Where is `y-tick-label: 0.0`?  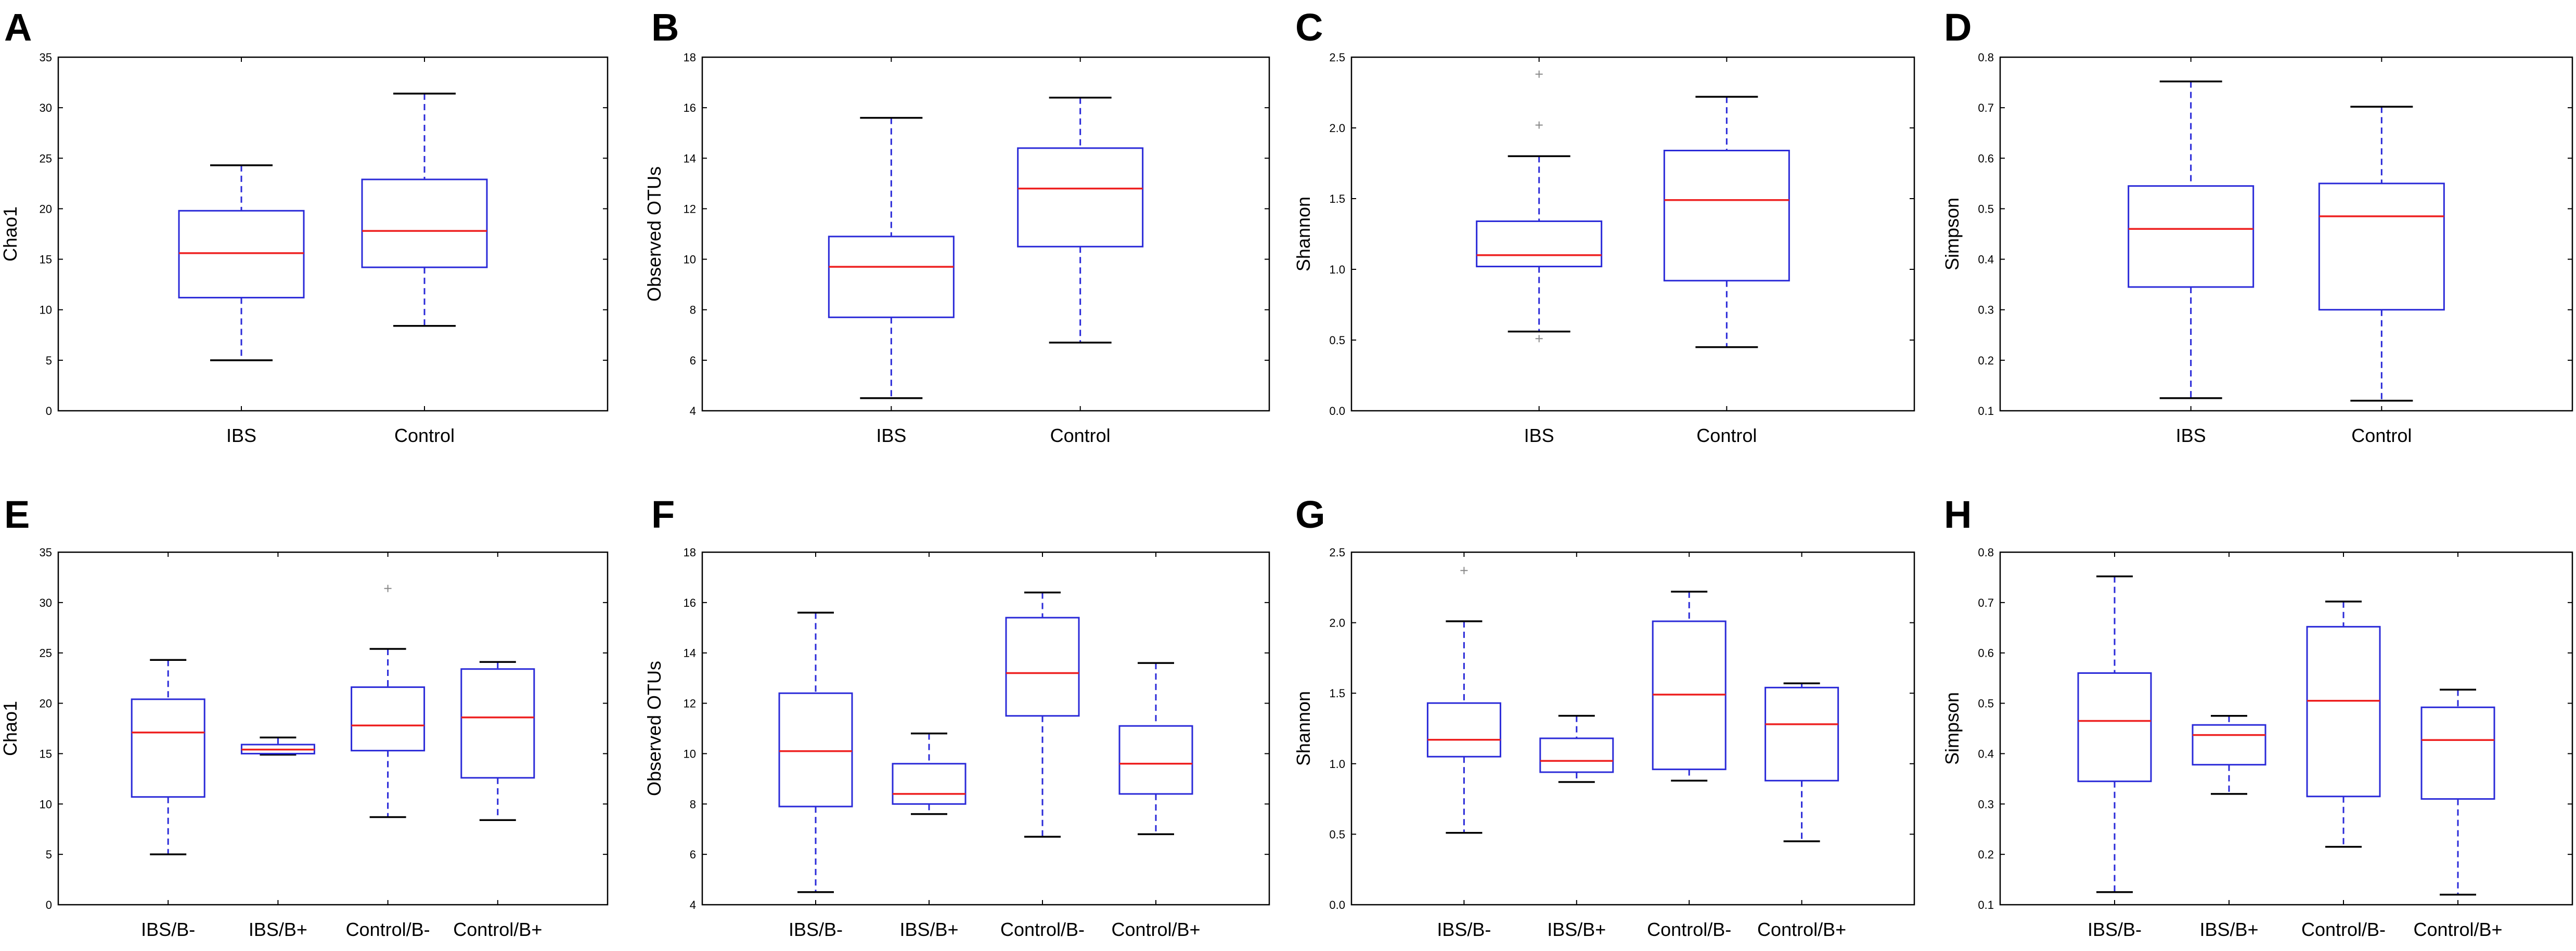
y-tick-label: 0.0 is located at coordinates (1337, 905).